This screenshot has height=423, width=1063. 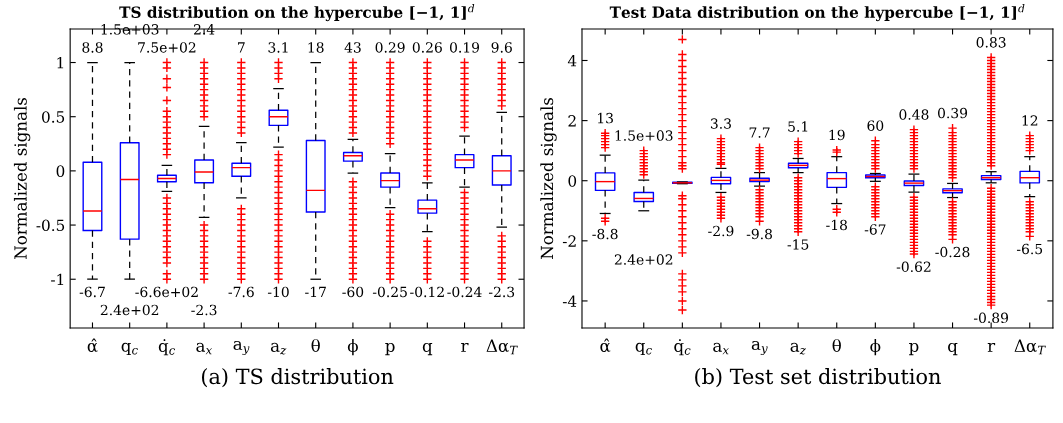 I want to click on annotation: -2.9, so click(x=721, y=231).